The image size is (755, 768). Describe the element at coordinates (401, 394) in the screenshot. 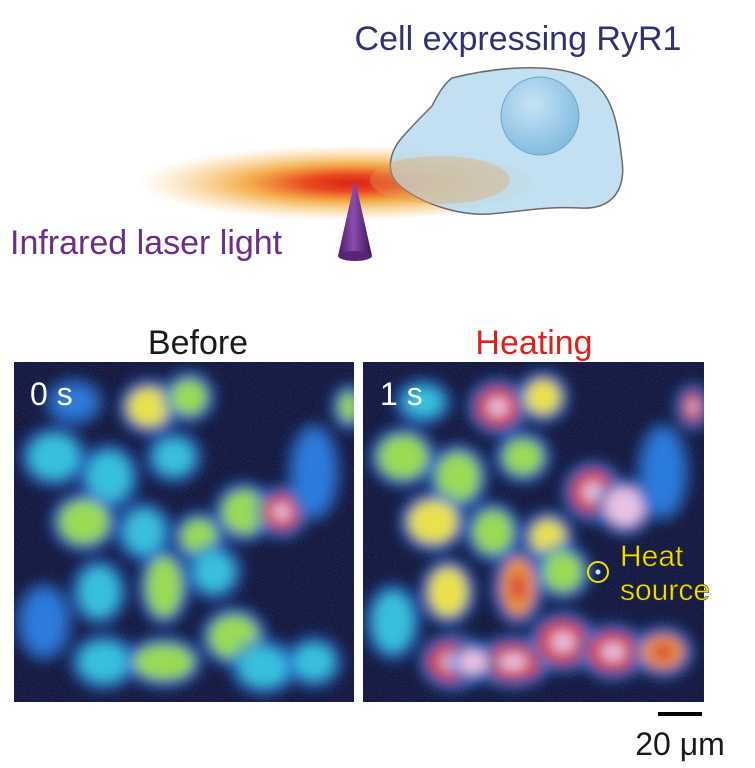

I see `heating-time: 1 s` at that location.